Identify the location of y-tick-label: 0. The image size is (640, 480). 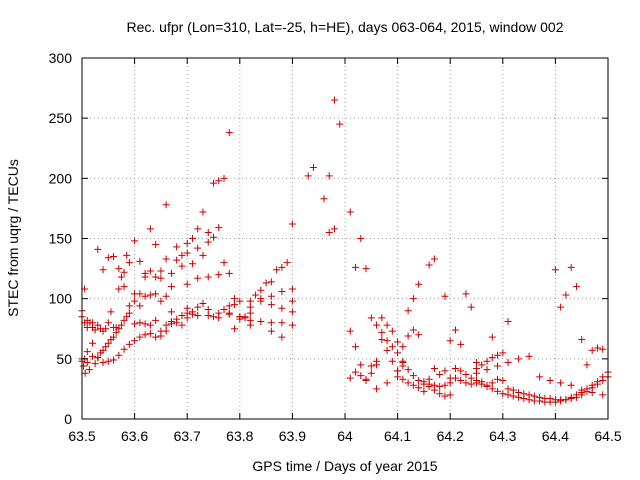
(68, 419).